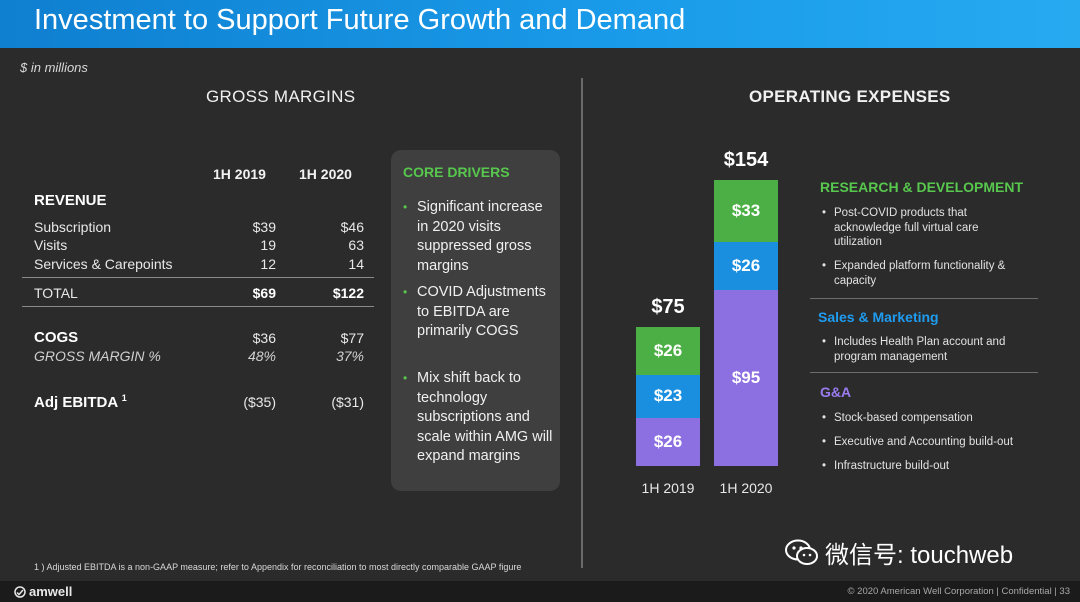  I want to click on ga-item-text: Executive and Accounting build-out, so click(924, 442).